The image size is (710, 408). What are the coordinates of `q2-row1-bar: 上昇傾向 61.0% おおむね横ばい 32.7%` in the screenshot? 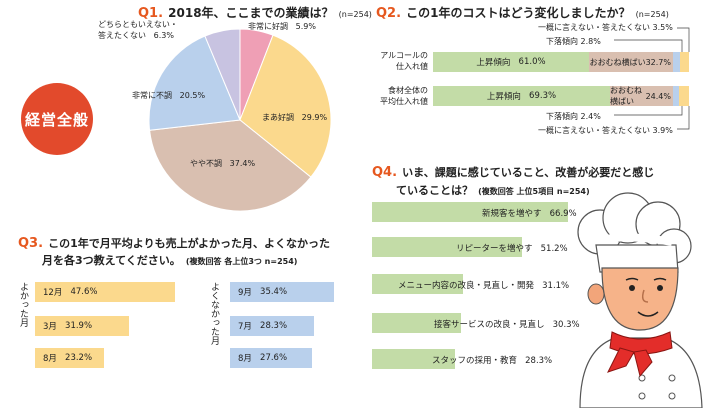 It's located at (561, 62).